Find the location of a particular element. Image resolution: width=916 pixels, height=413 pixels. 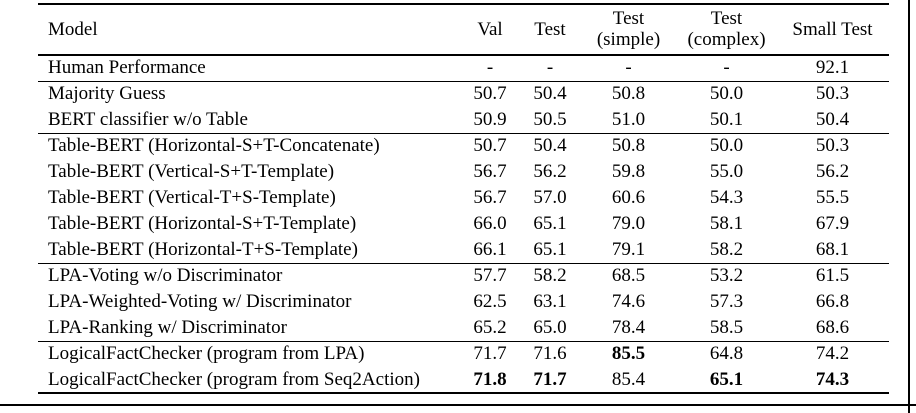

value-cell: 62.5 is located at coordinates (490, 301).